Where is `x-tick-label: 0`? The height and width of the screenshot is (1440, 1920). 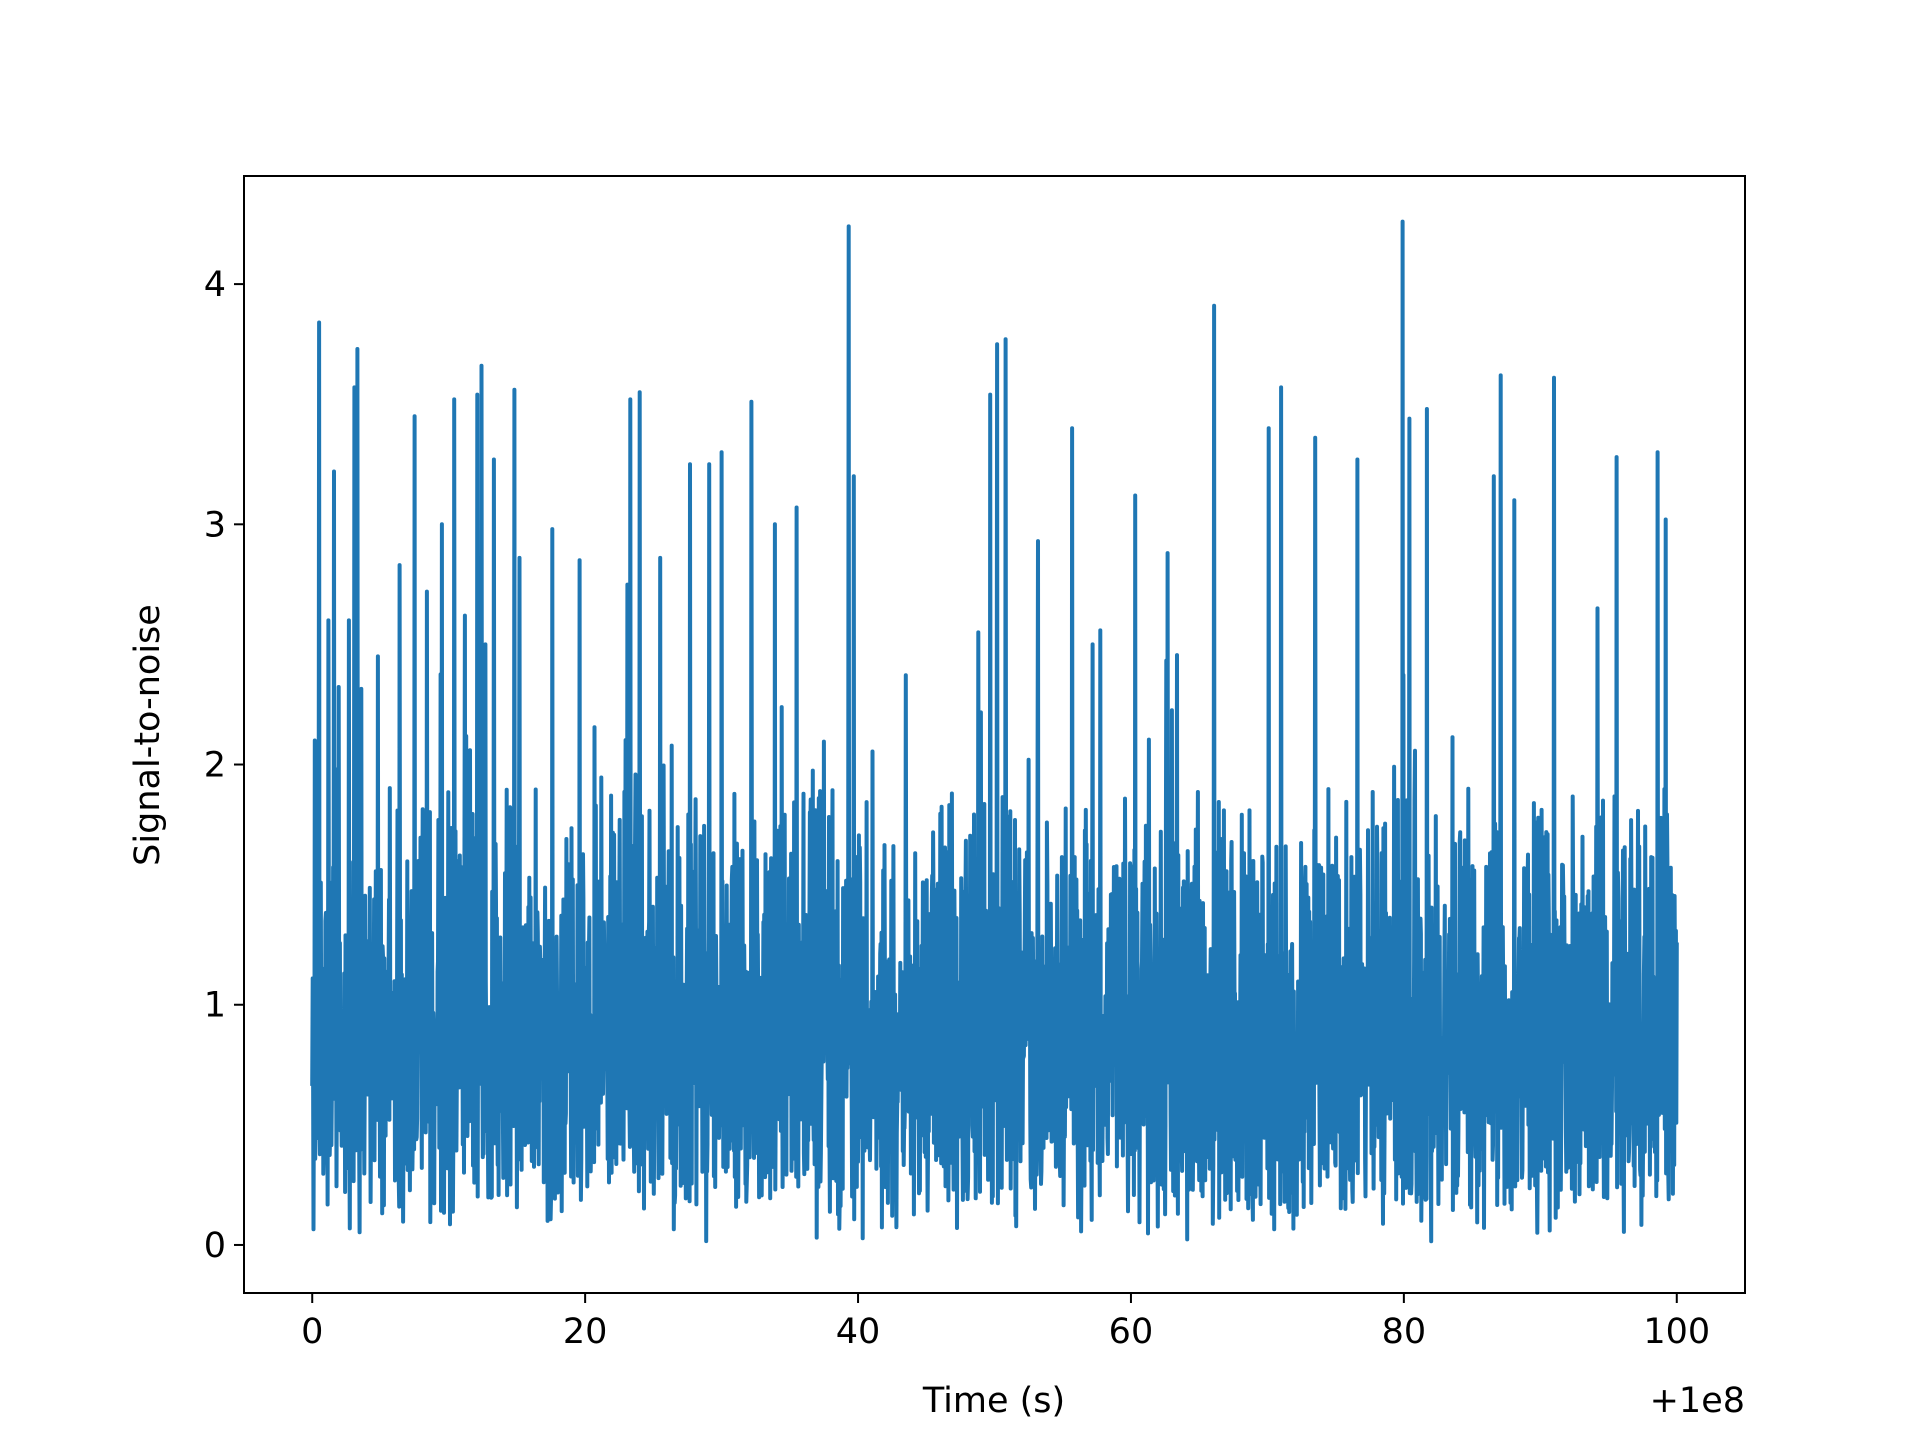
x-tick-label: 0 is located at coordinates (312, 1332).